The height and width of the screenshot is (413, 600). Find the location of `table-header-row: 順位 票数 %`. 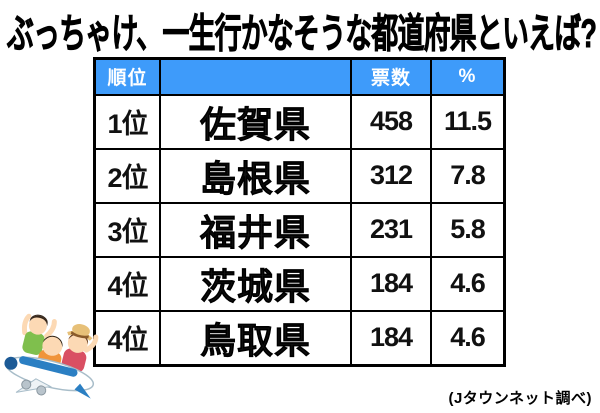

table-header-row: 順位 票数 % is located at coordinates (299, 76).